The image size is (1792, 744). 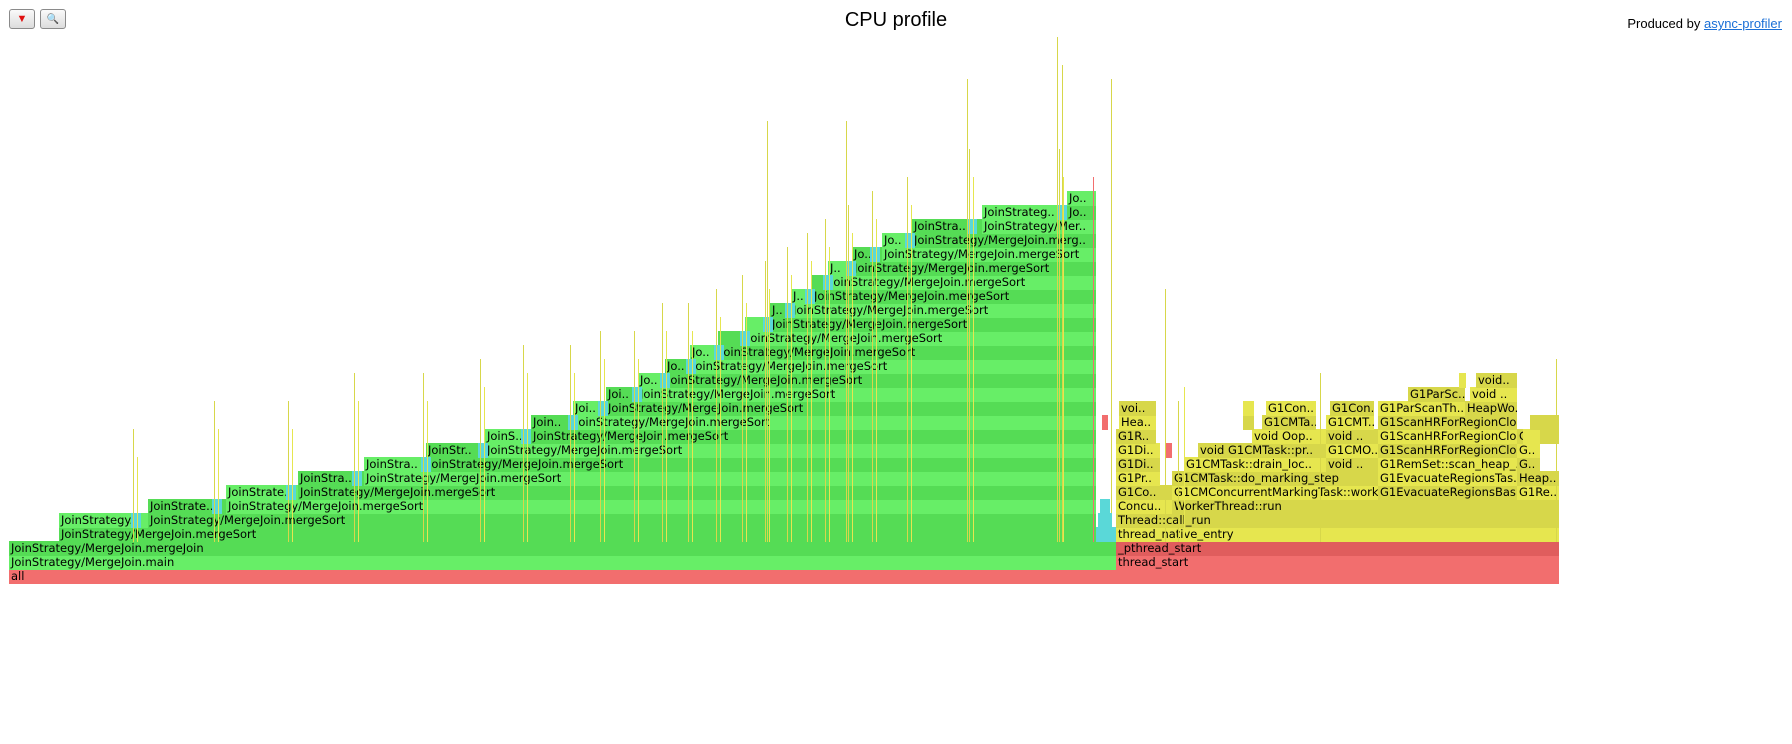 What do you see at coordinates (577, 534) in the screenshot?
I see `frame-merge-sort: JoinStrategy/MergeJoin.mergeSort` at bounding box center [577, 534].